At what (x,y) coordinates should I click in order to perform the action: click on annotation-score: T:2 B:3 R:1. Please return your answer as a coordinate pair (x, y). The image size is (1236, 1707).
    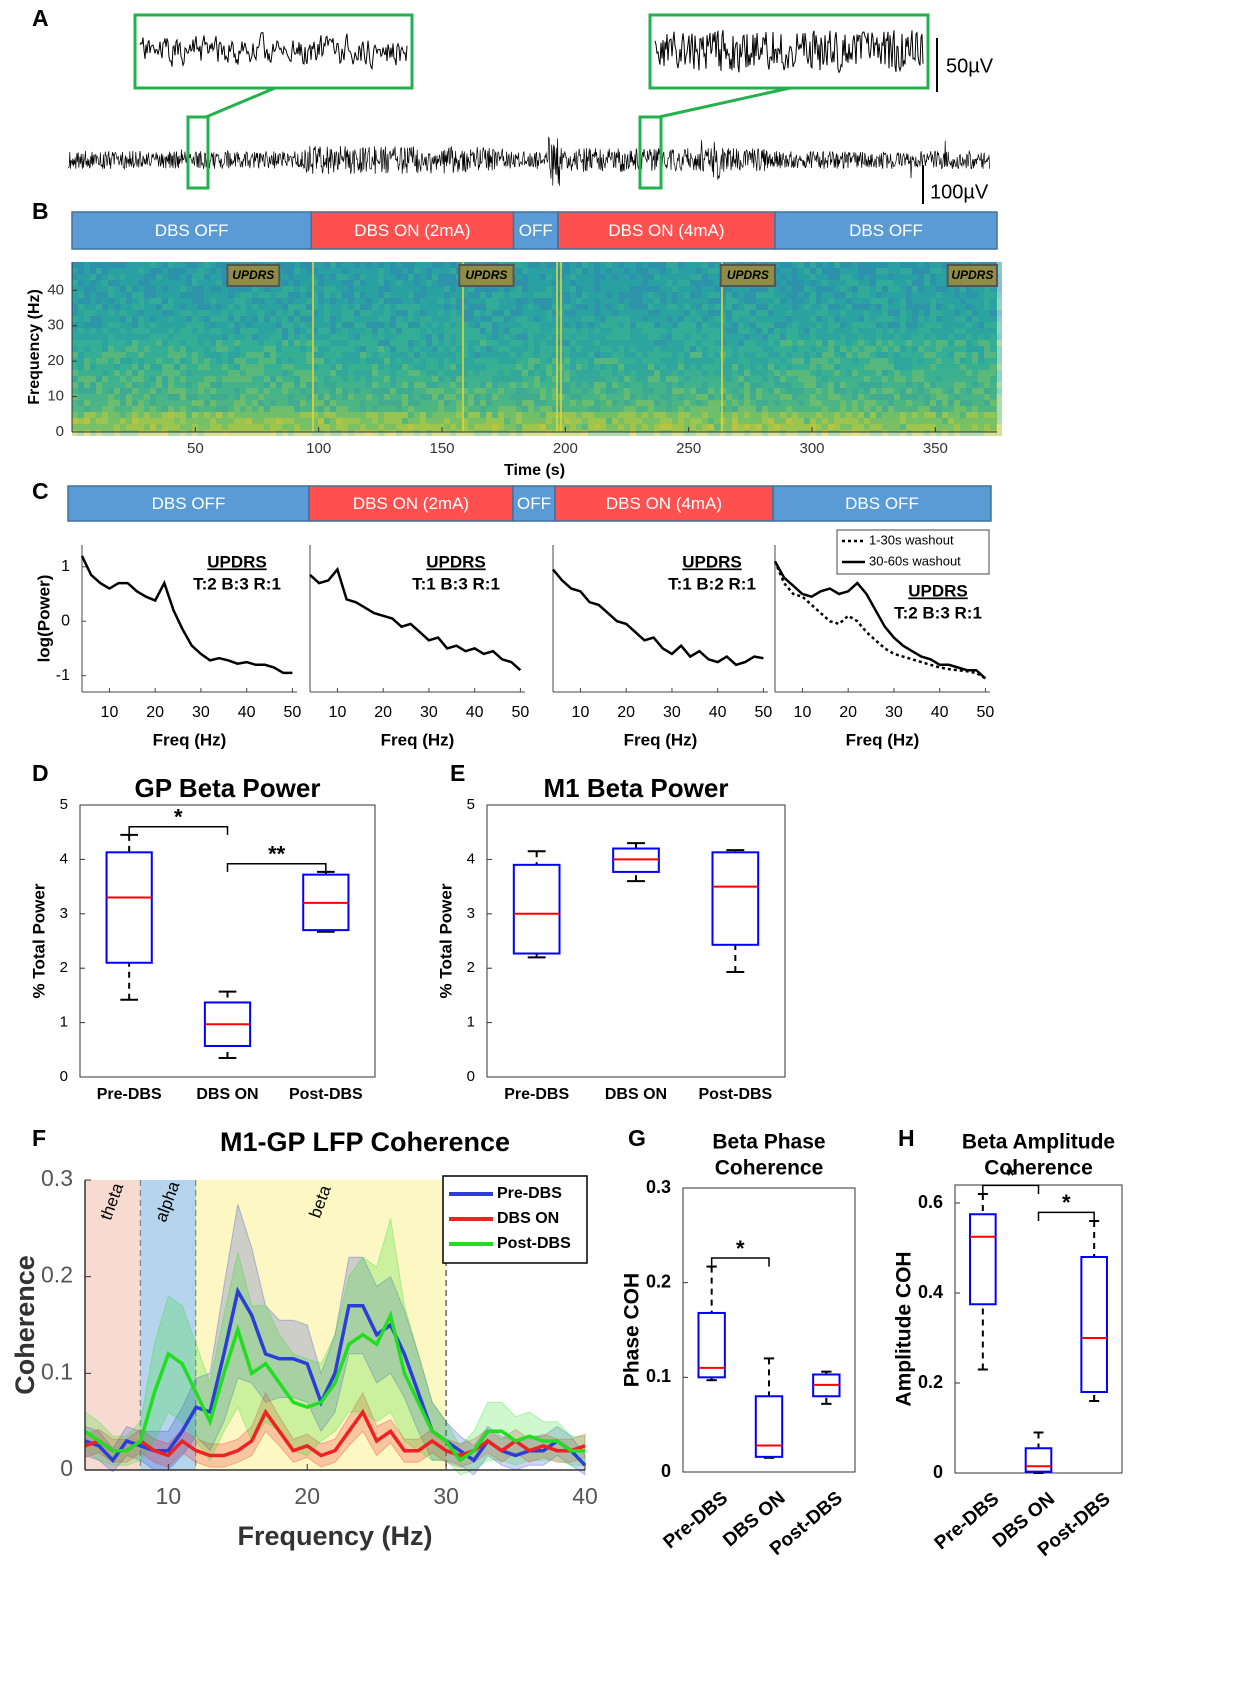
    Looking at the image, I should click on (938, 612).